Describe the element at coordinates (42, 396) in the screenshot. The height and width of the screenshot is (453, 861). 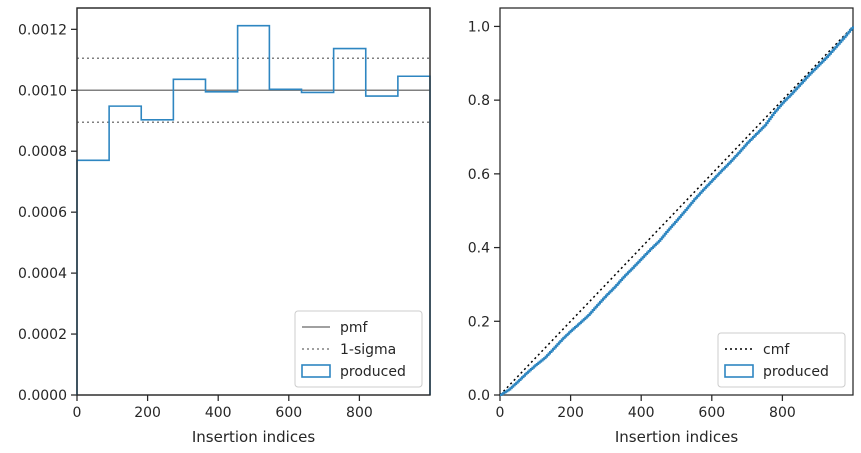
I see `y-tick-label: 0.0000` at that location.